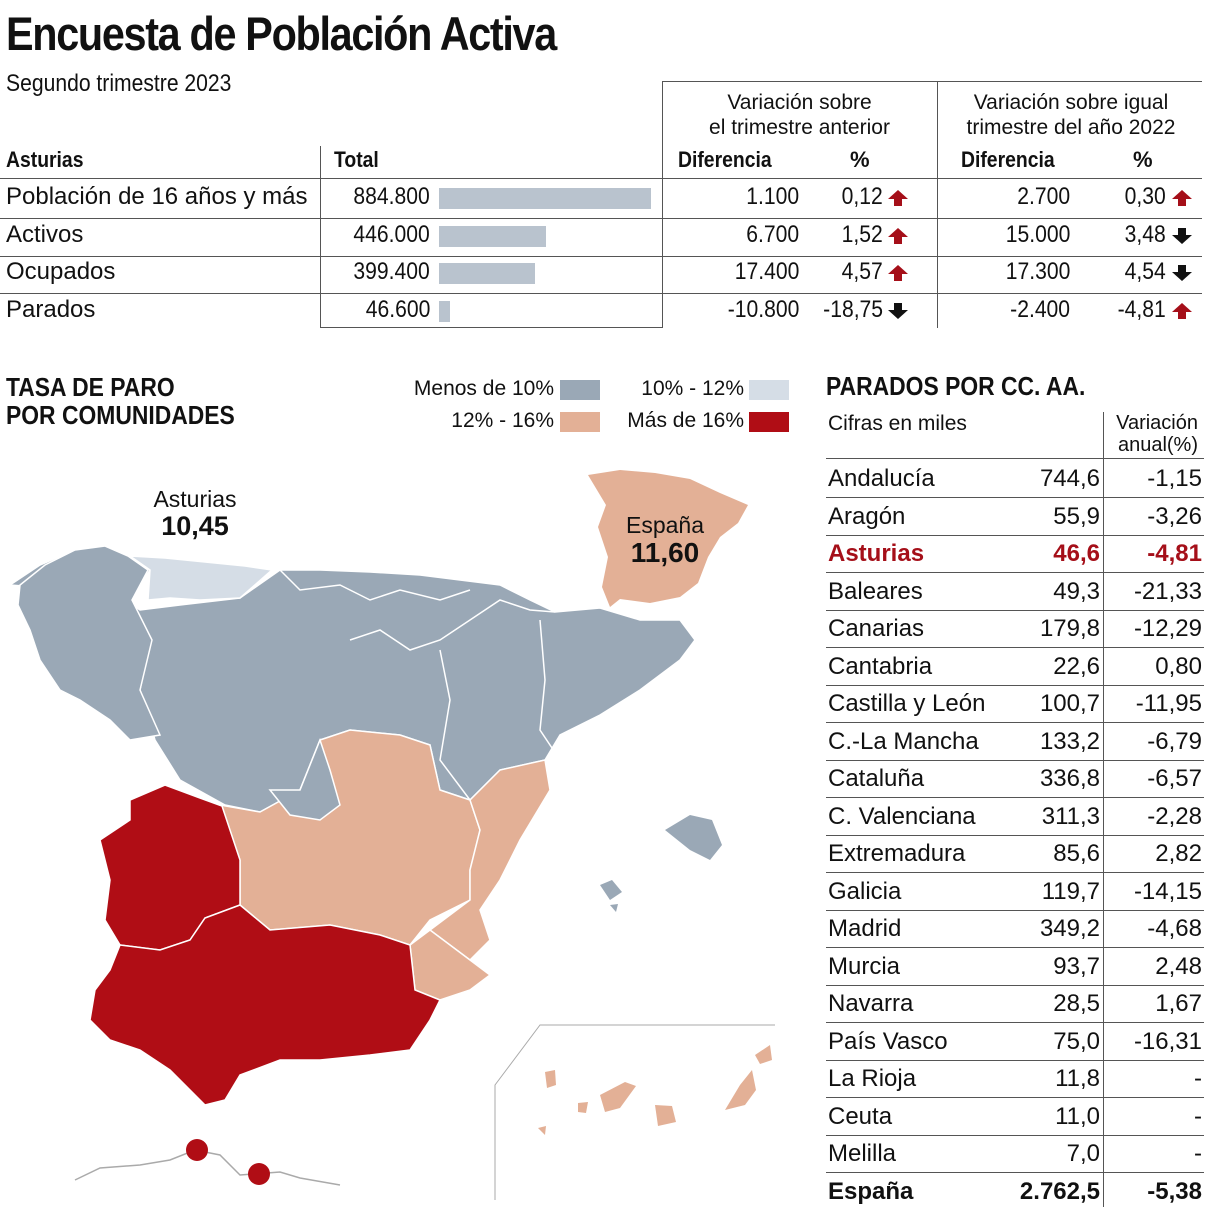  Describe the element at coordinates (903, 741) in the screenshot. I see `region-name: C.-La Mancha` at that location.